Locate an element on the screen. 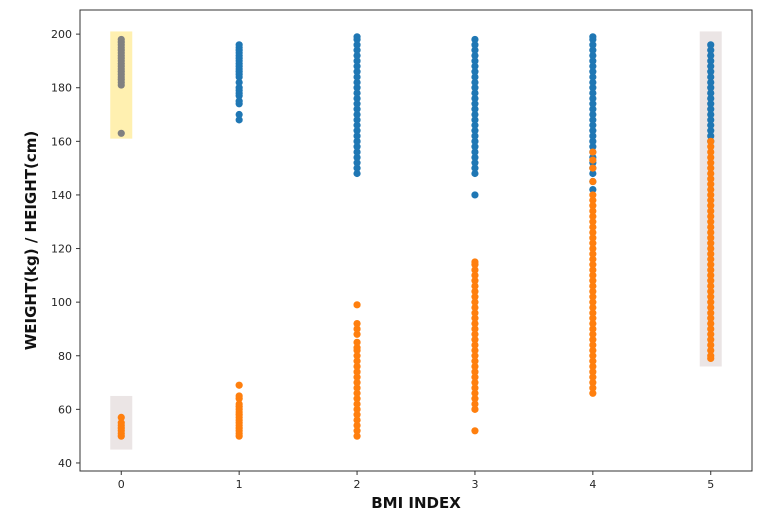  y-axis: 40 60 80 100 120 140 160 180 200 is located at coordinates (65, 249).